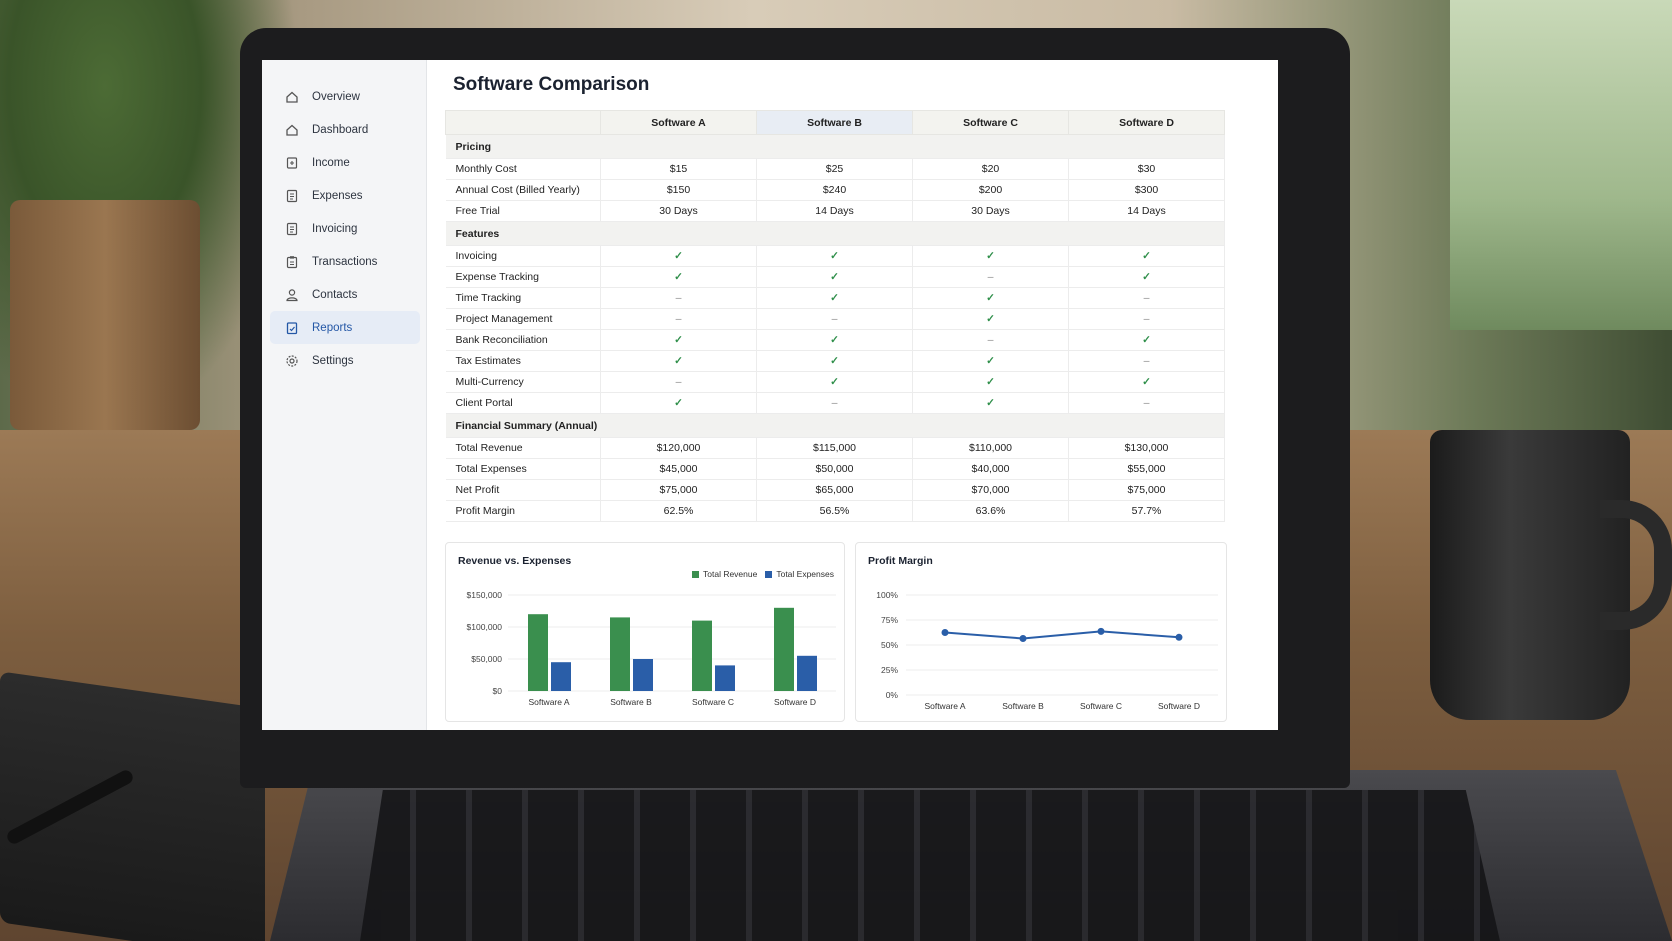  I want to click on table-cell: $65,000, so click(834, 490).